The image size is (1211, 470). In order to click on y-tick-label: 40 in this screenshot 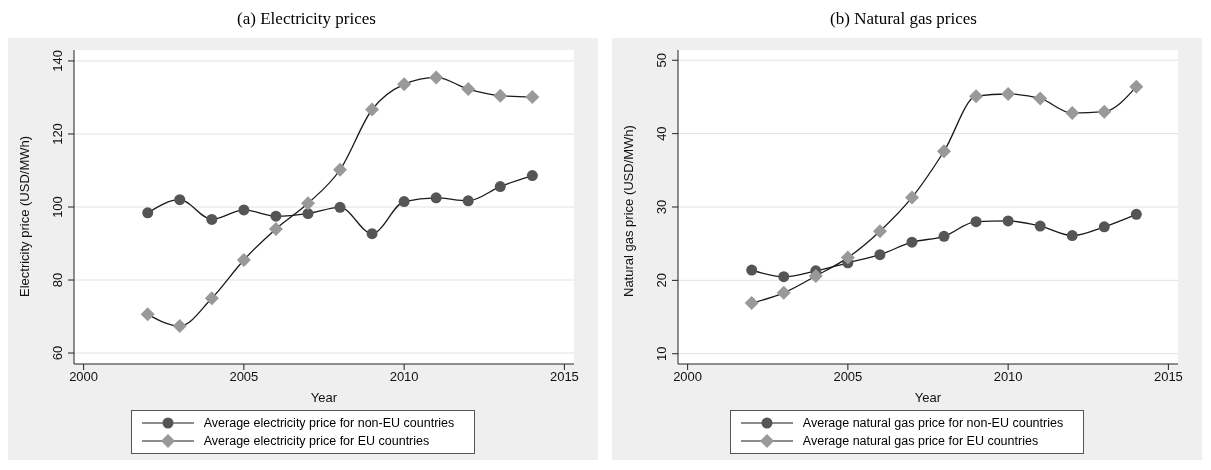, I will do `click(661, 133)`.